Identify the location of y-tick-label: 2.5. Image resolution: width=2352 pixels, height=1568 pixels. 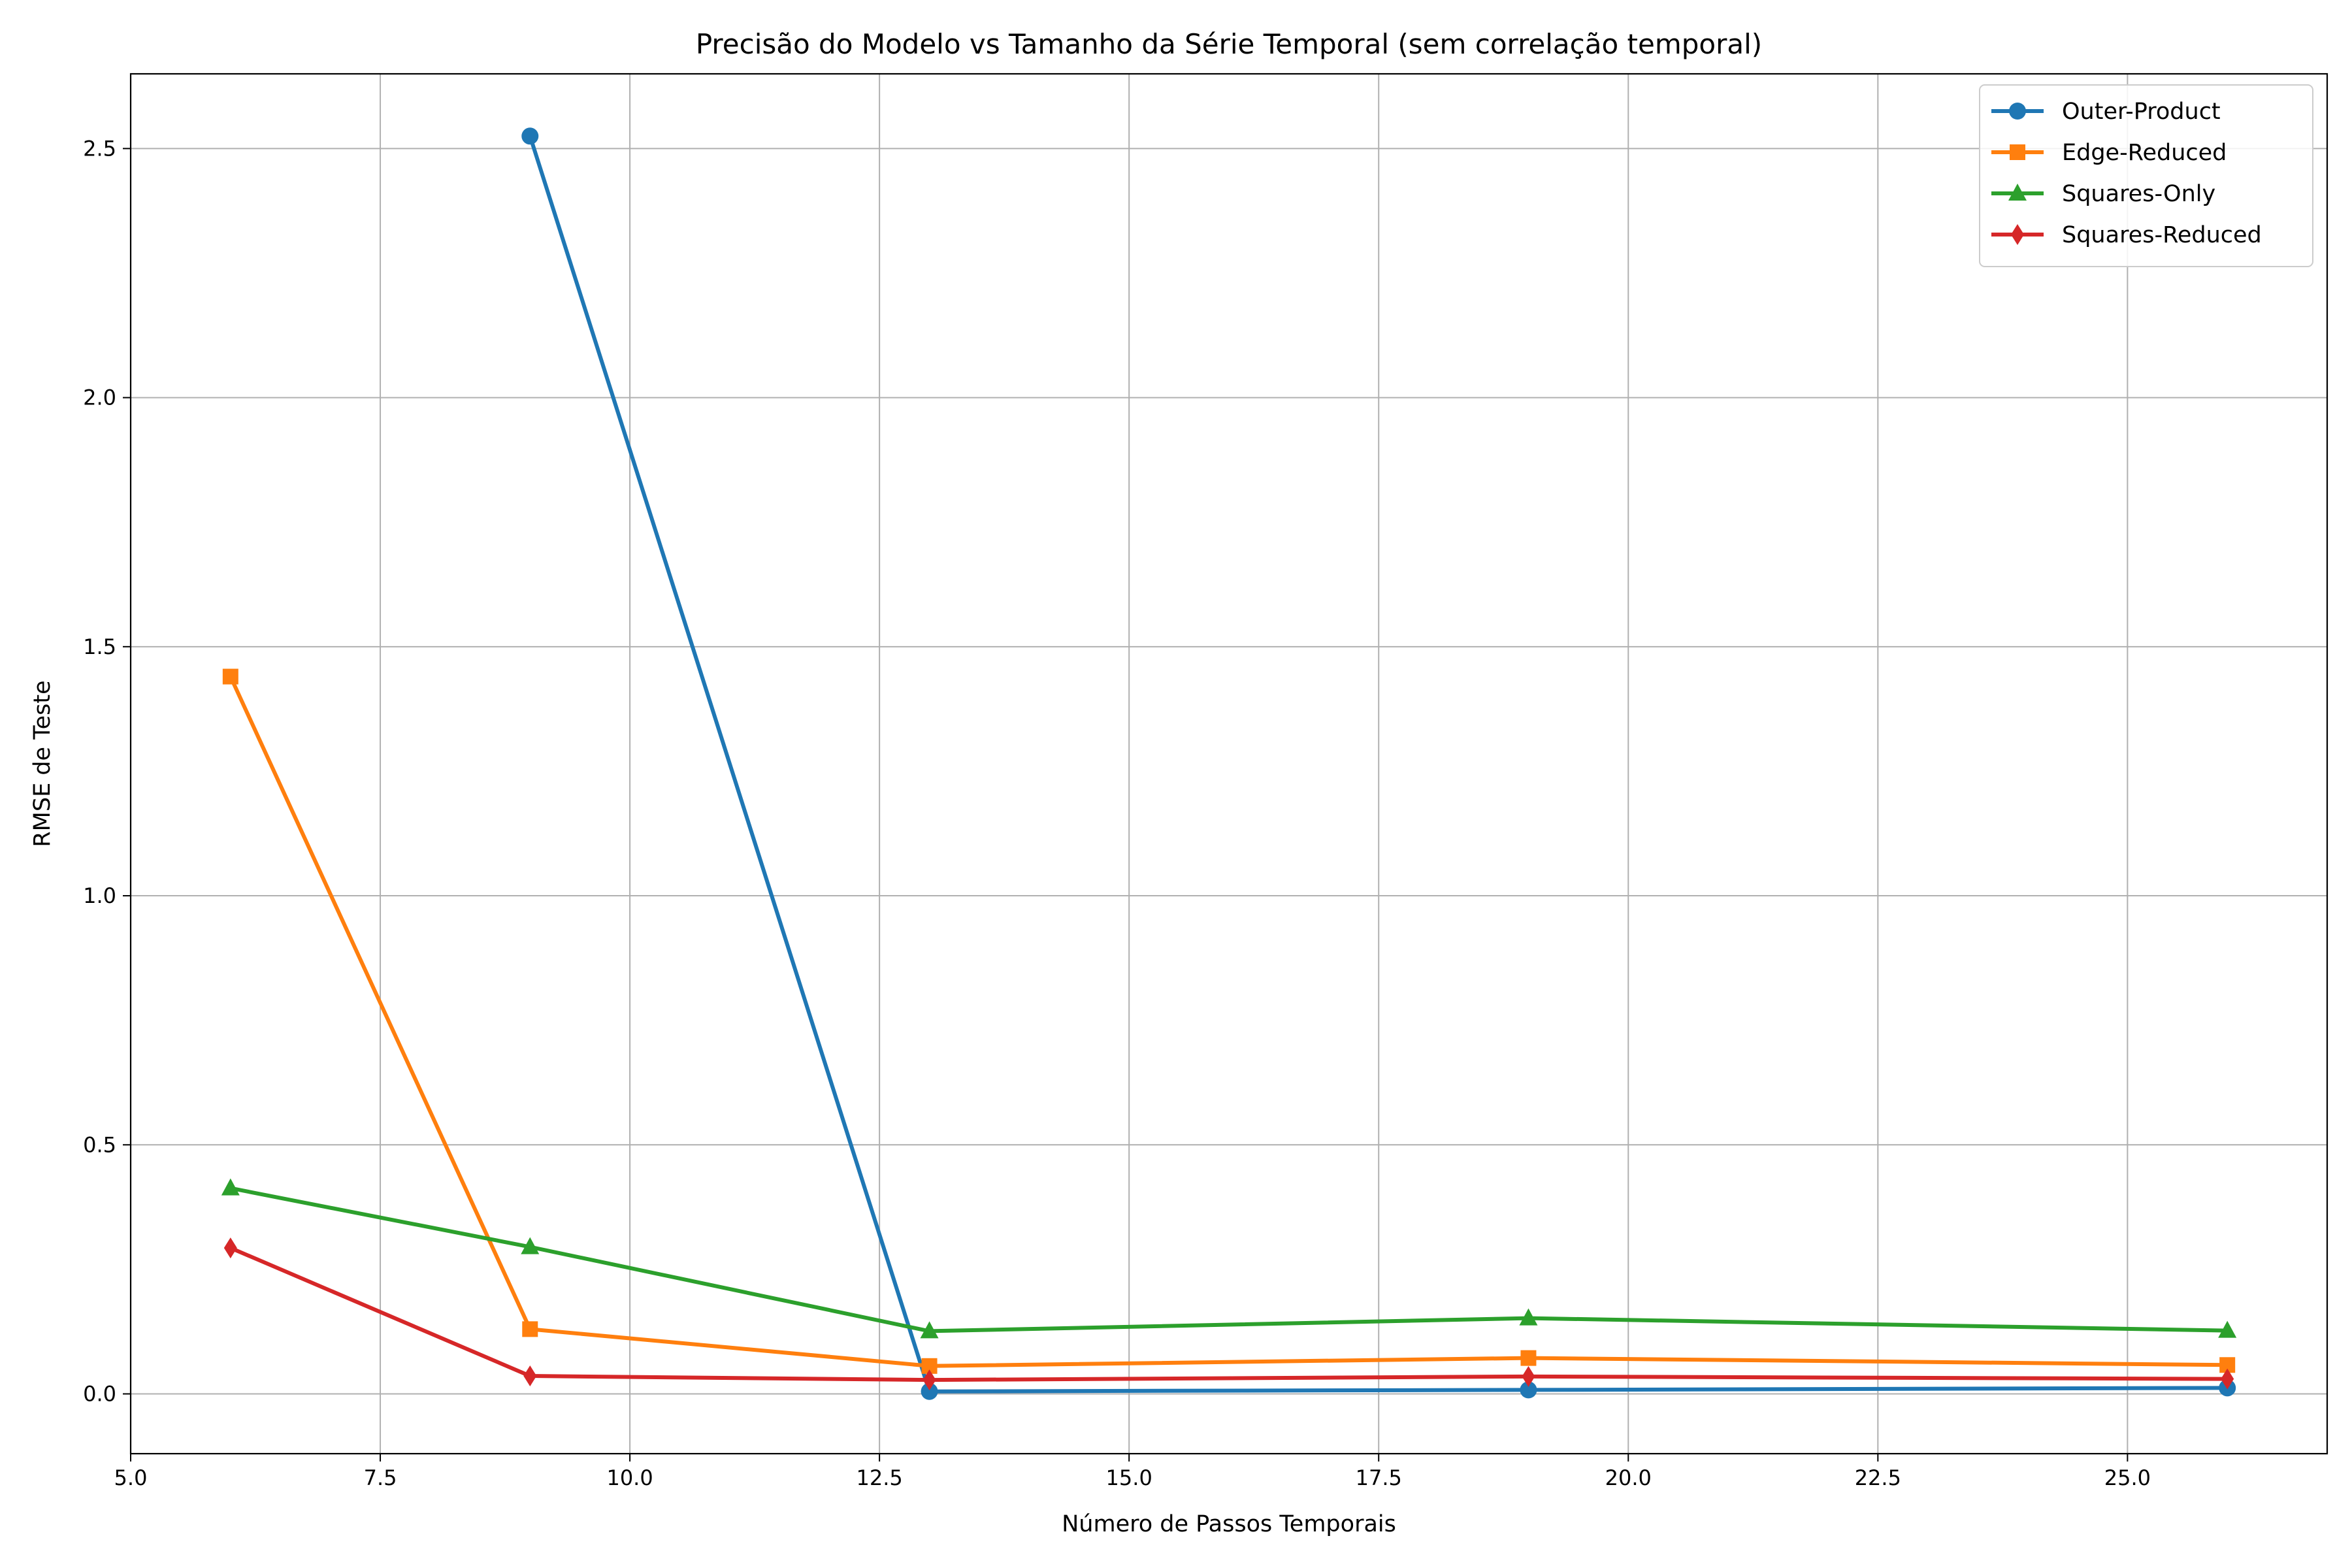
(99, 148).